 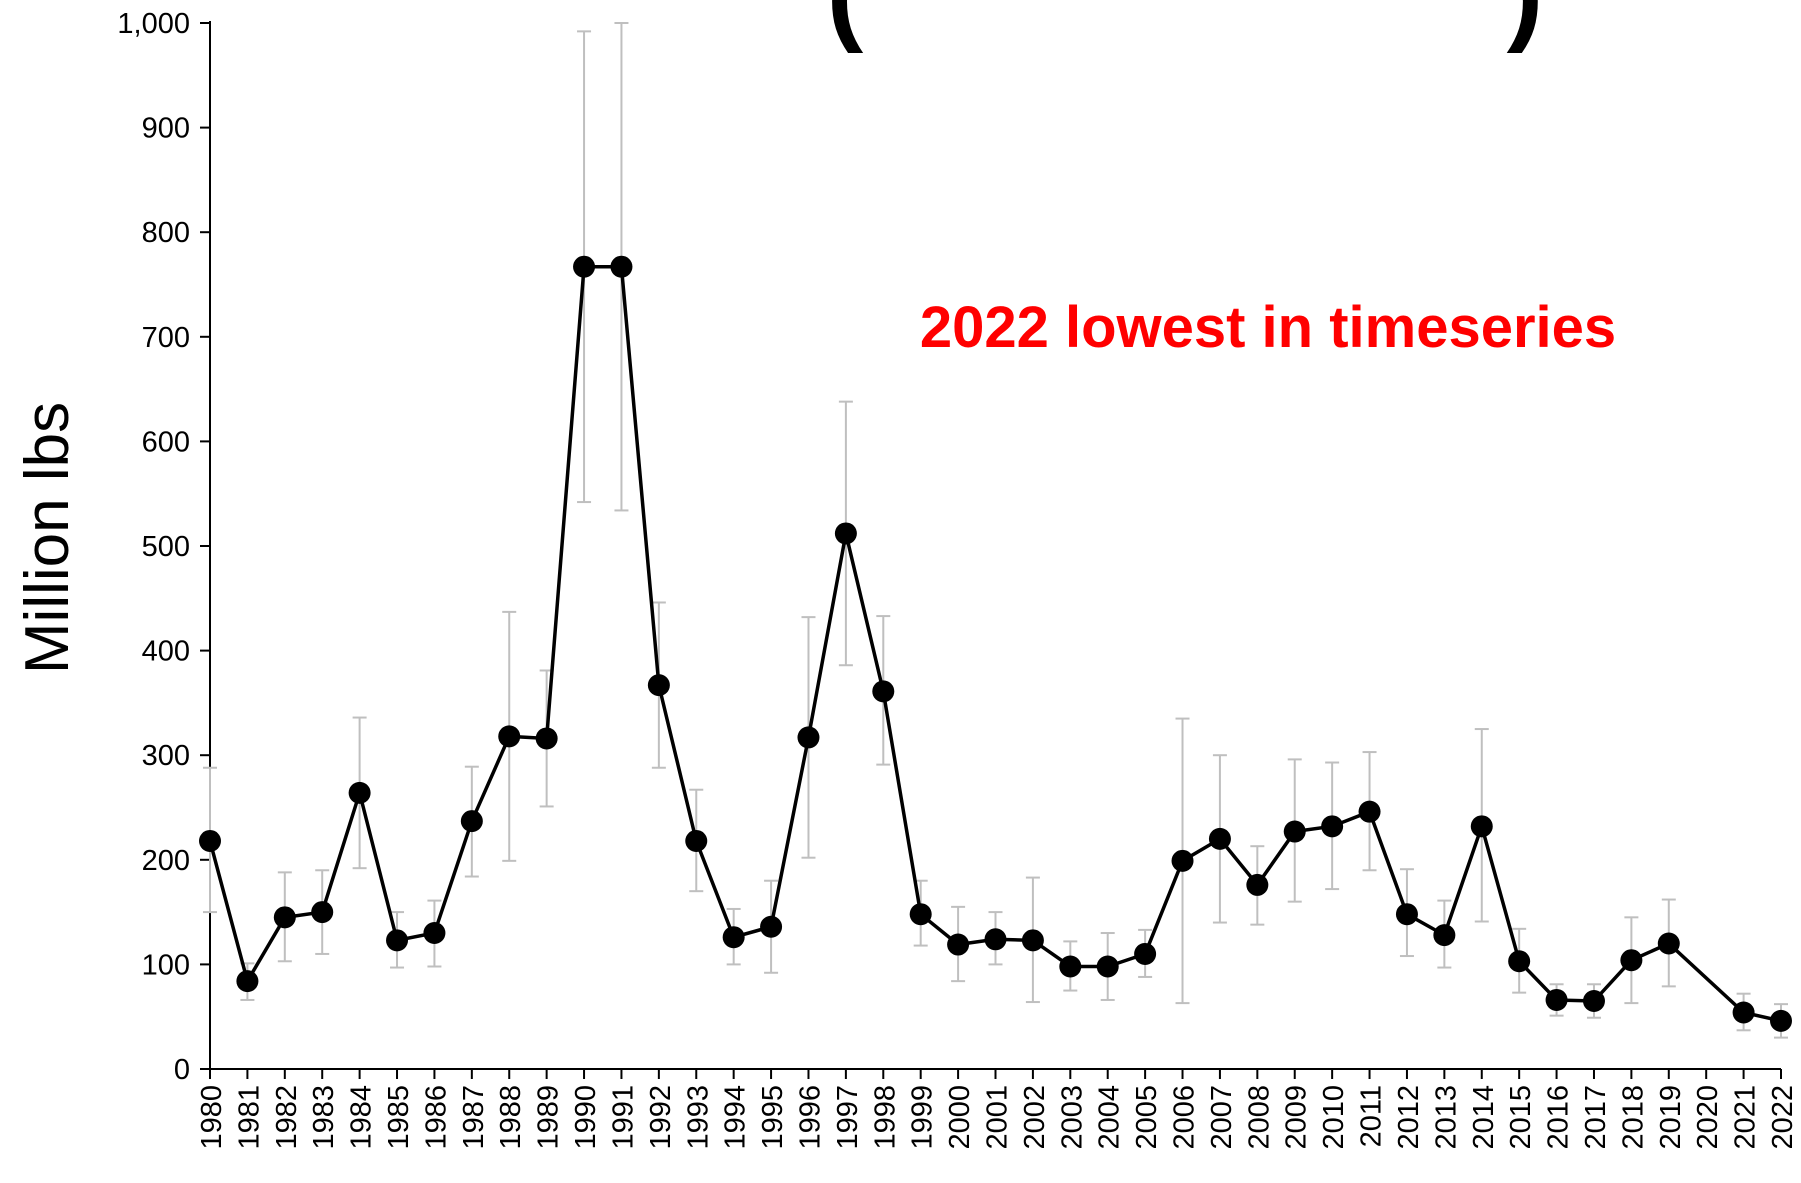 What do you see at coordinates (166, 129) in the screenshot?
I see `y-tick-label: 900` at bounding box center [166, 129].